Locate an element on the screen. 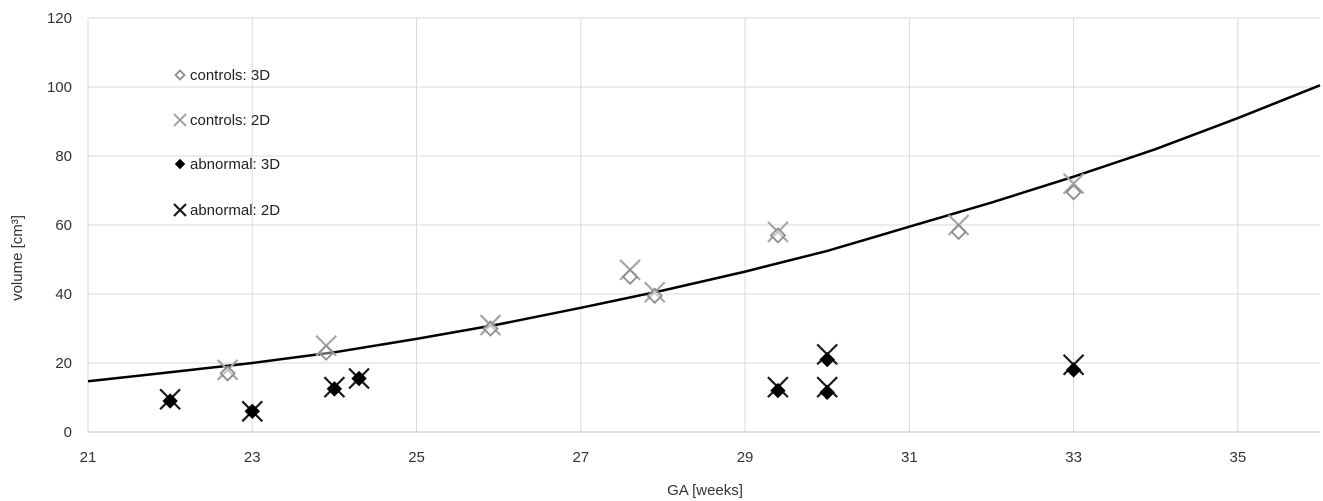 The image size is (1323, 501). y-axis-title: volume [cm³] is located at coordinates (17, 258).